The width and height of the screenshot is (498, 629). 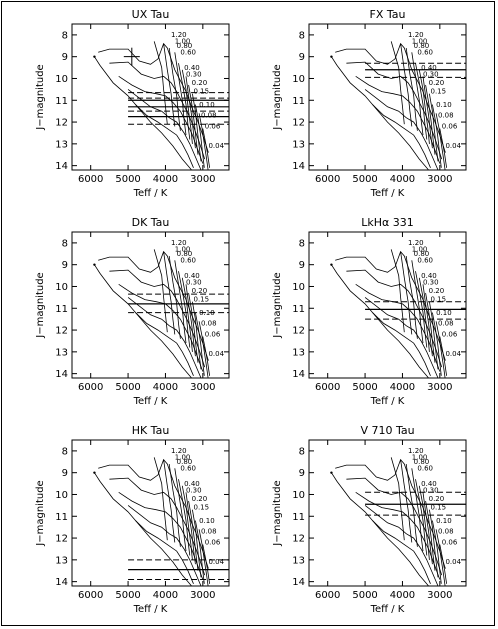 What do you see at coordinates (453, 146) in the screenshot?
I see `mass-label: 0.04` at bounding box center [453, 146].